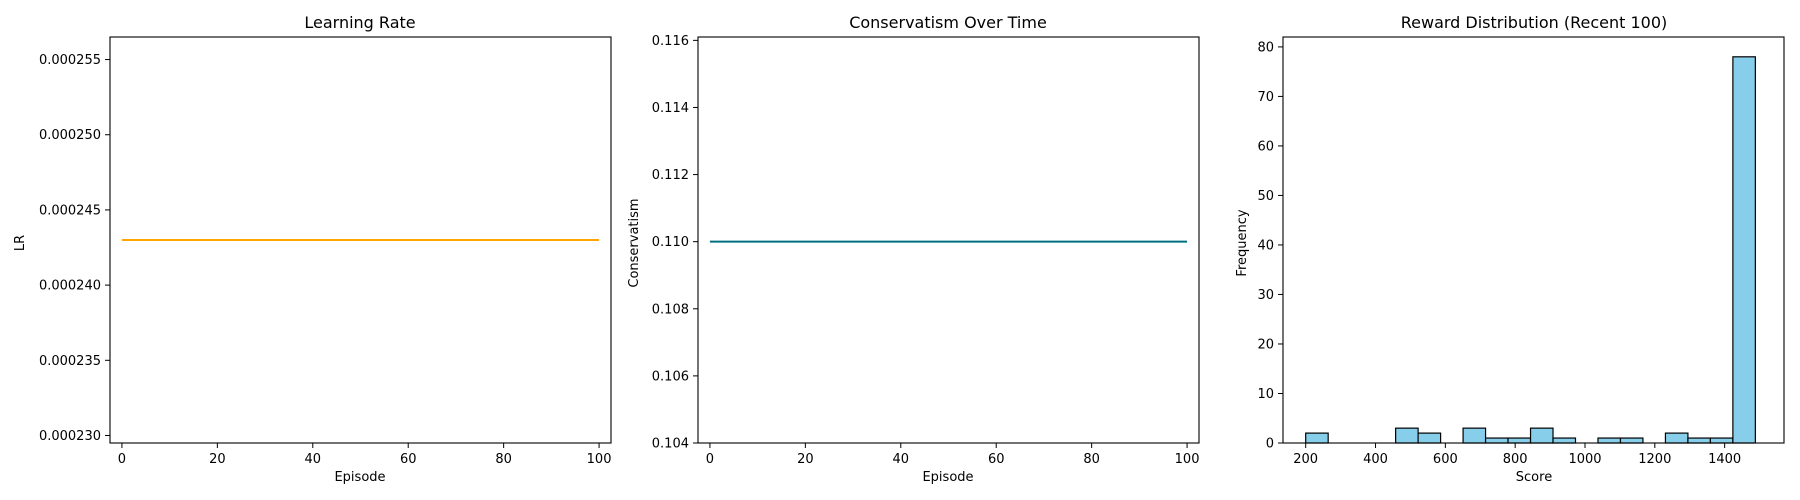 This screenshot has height=500, width=1800. What do you see at coordinates (20, 243) in the screenshot?
I see `y-axis-label: LR` at bounding box center [20, 243].